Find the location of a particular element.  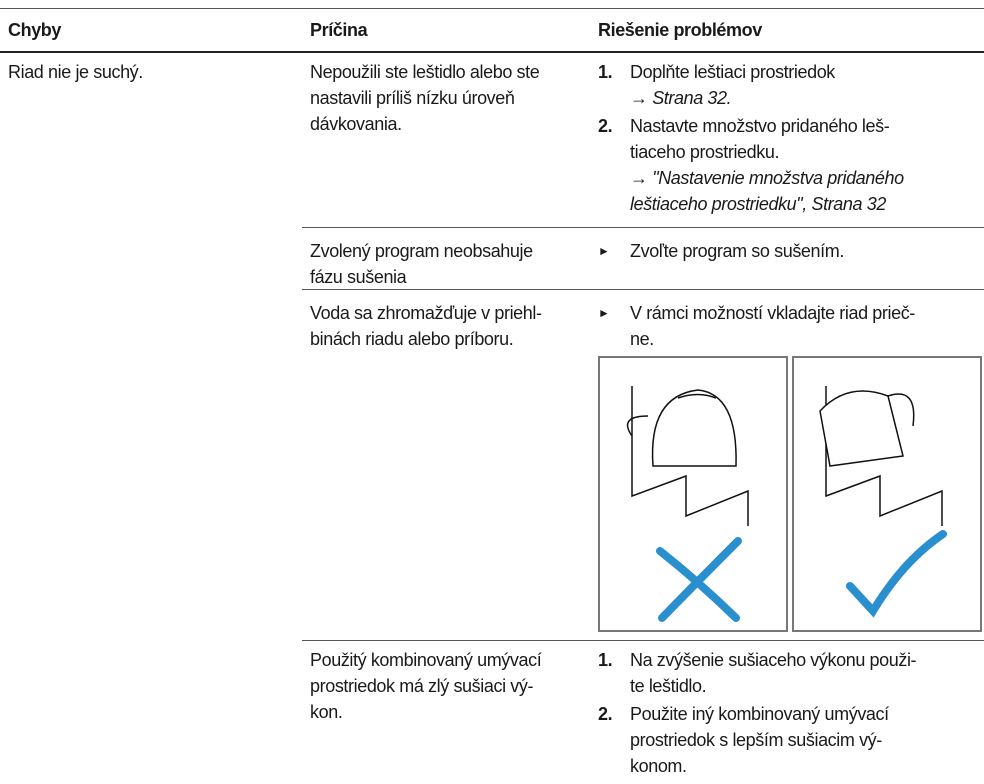

text: te leštidlo. is located at coordinates (668, 686).